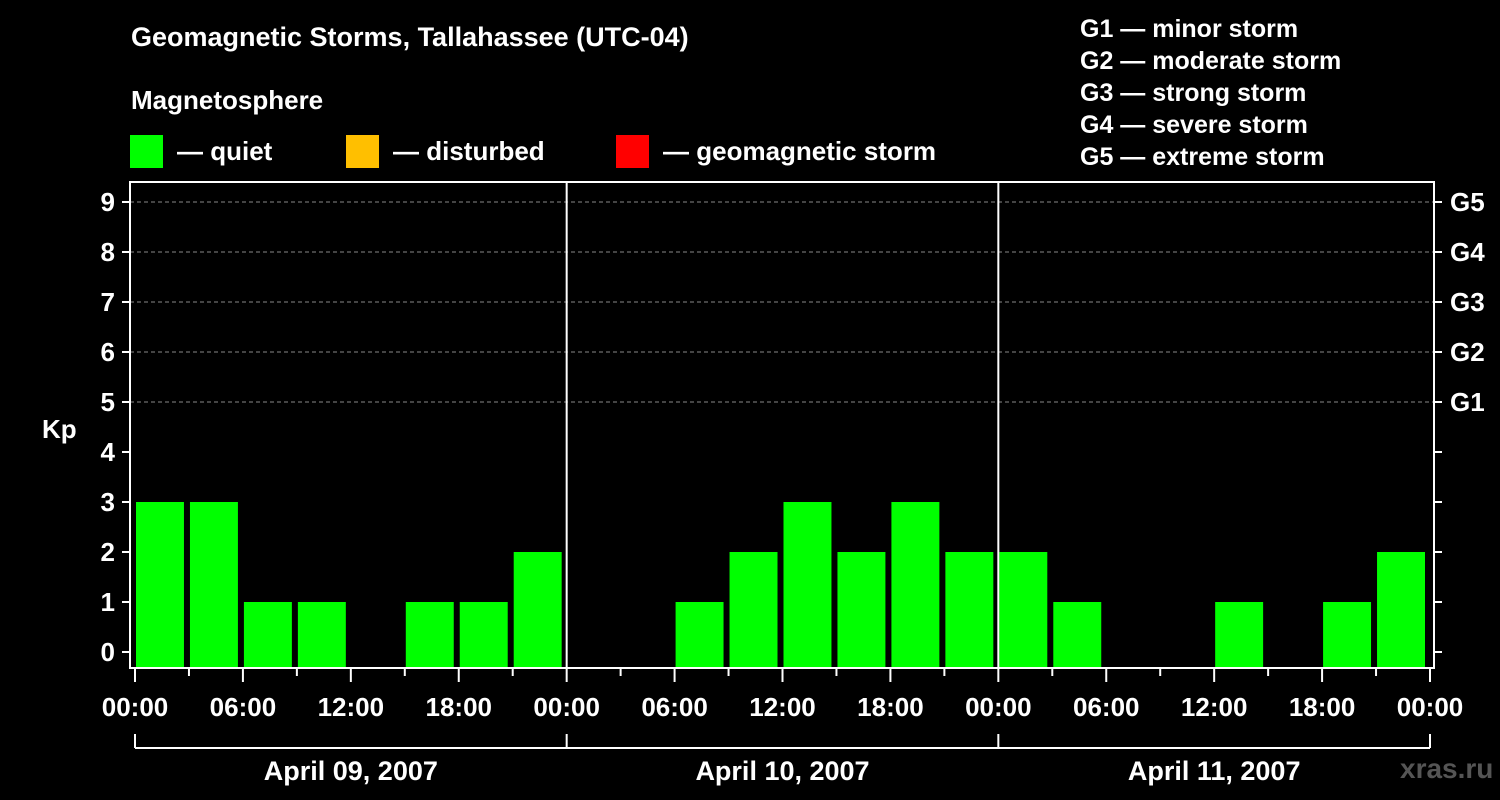 This screenshot has width=1500, height=800. What do you see at coordinates (800, 150) in the screenshot?
I see `legend-label-storm: — geomagnetic storm` at bounding box center [800, 150].